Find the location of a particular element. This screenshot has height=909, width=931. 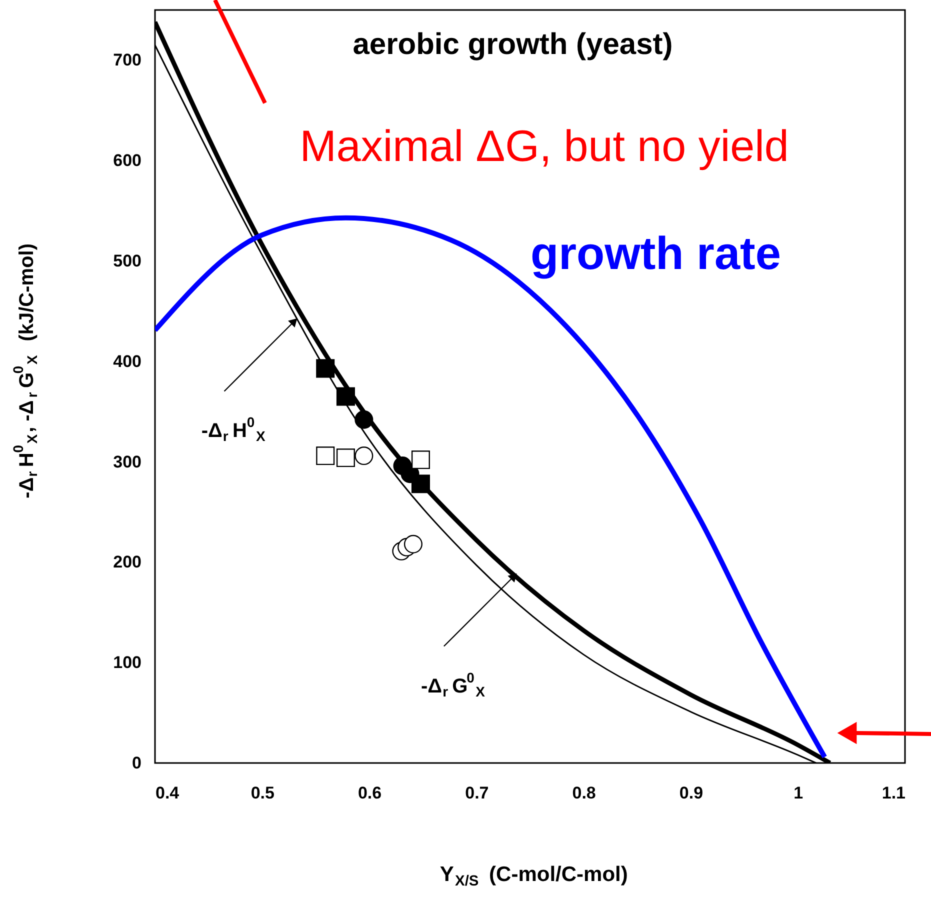

y-tick-label: 500 is located at coordinates (127, 261).